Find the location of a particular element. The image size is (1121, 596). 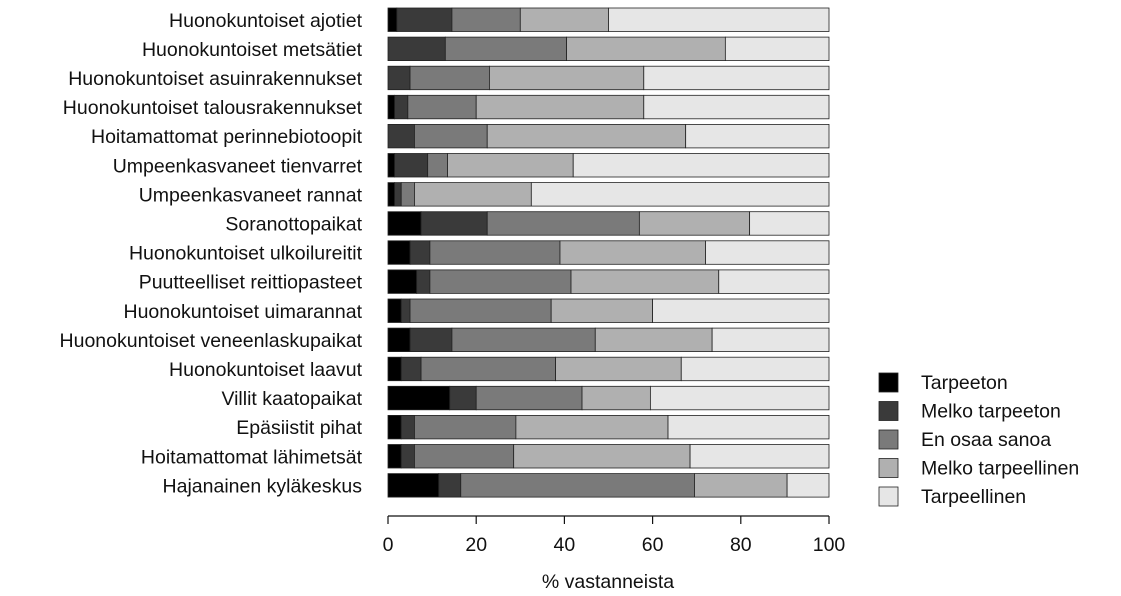

x-tick-label: 100 is located at coordinates (829, 545).